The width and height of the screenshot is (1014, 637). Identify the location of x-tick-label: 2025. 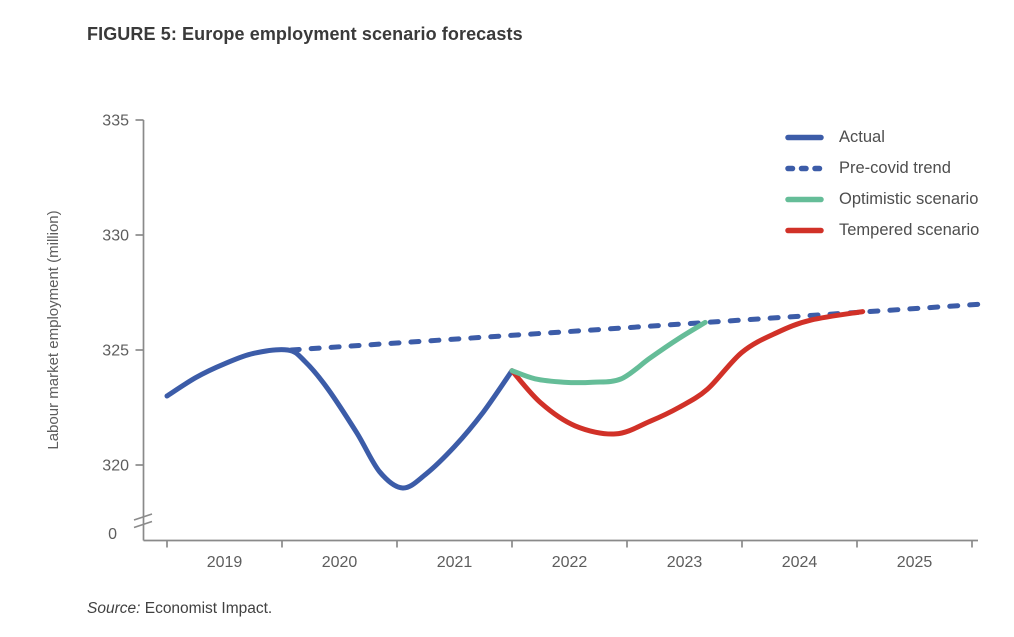
(915, 562).